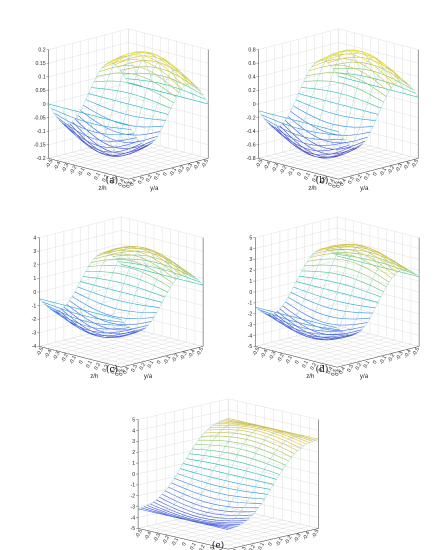 The height and width of the screenshot is (550, 445). What do you see at coordinates (315, 178) in the screenshot?
I see `z-tick-label-3: 0.2` at bounding box center [315, 178].